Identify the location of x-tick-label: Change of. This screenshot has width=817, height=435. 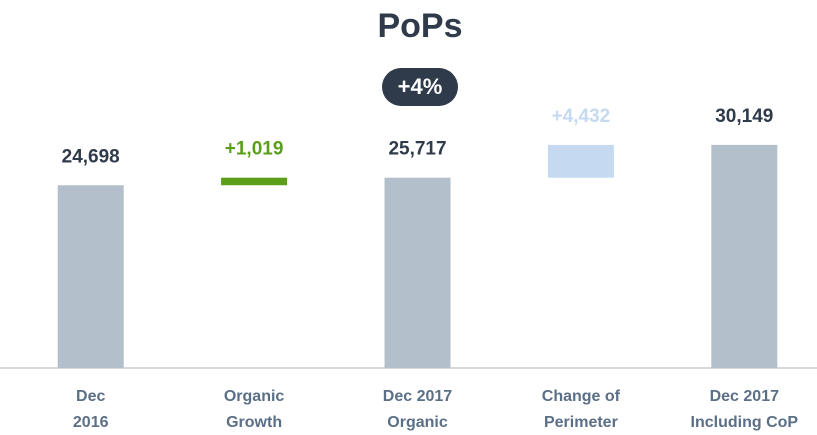
(581, 396).